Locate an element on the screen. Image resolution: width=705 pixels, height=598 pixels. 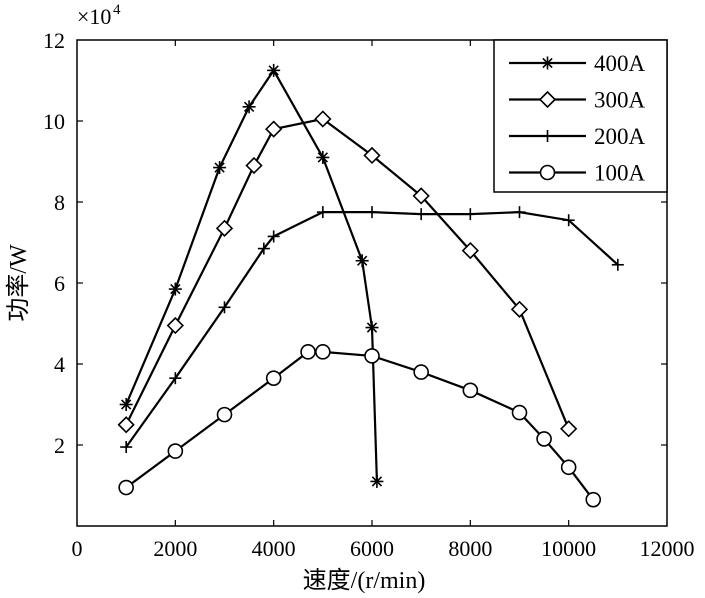
legend-label: 100A is located at coordinates (620, 173).